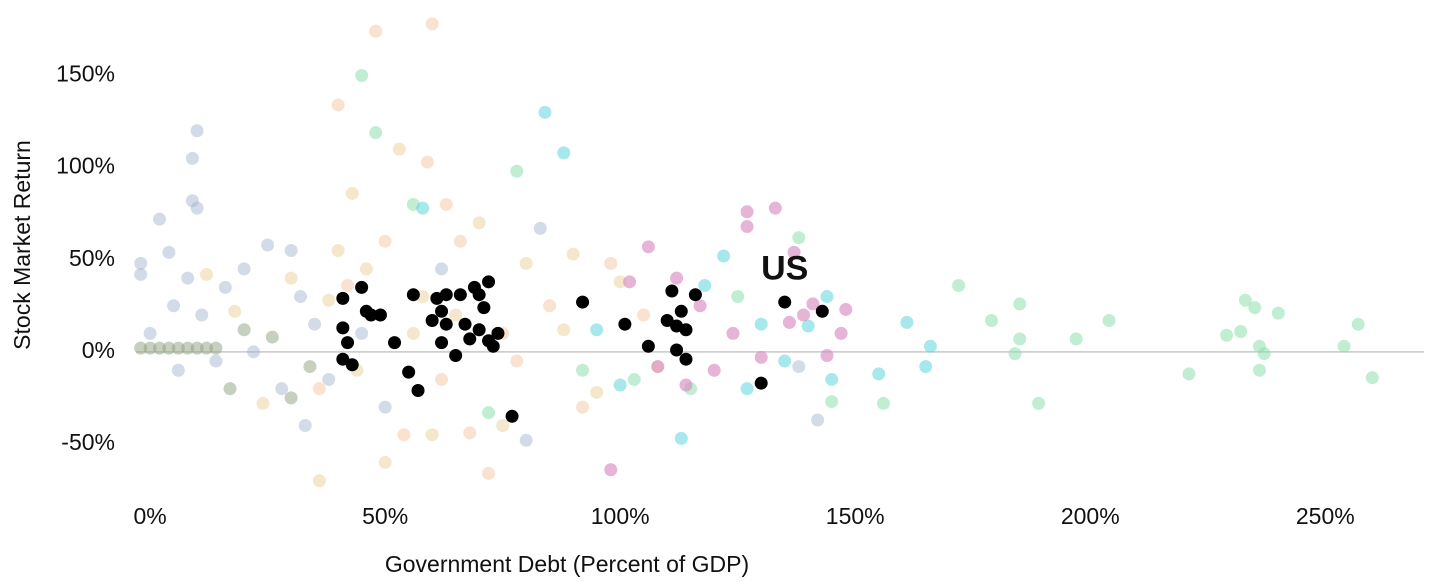 This screenshot has height=582, width=1430. What do you see at coordinates (385, 516) in the screenshot?
I see `x-tick-label: 50%` at bounding box center [385, 516].